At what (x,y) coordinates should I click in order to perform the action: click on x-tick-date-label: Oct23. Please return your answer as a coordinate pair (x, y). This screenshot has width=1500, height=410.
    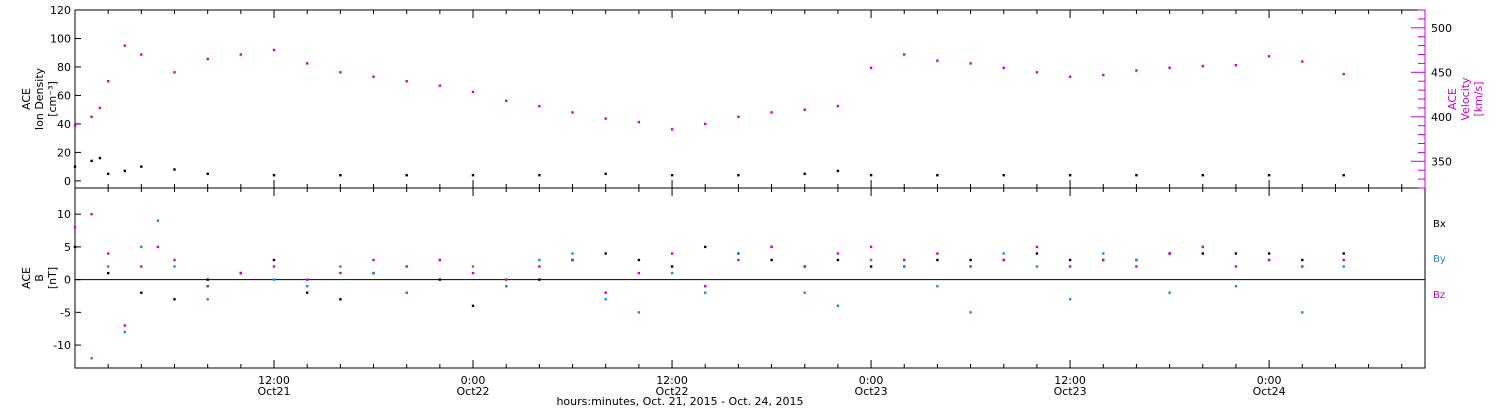
    Looking at the image, I should click on (871, 391).